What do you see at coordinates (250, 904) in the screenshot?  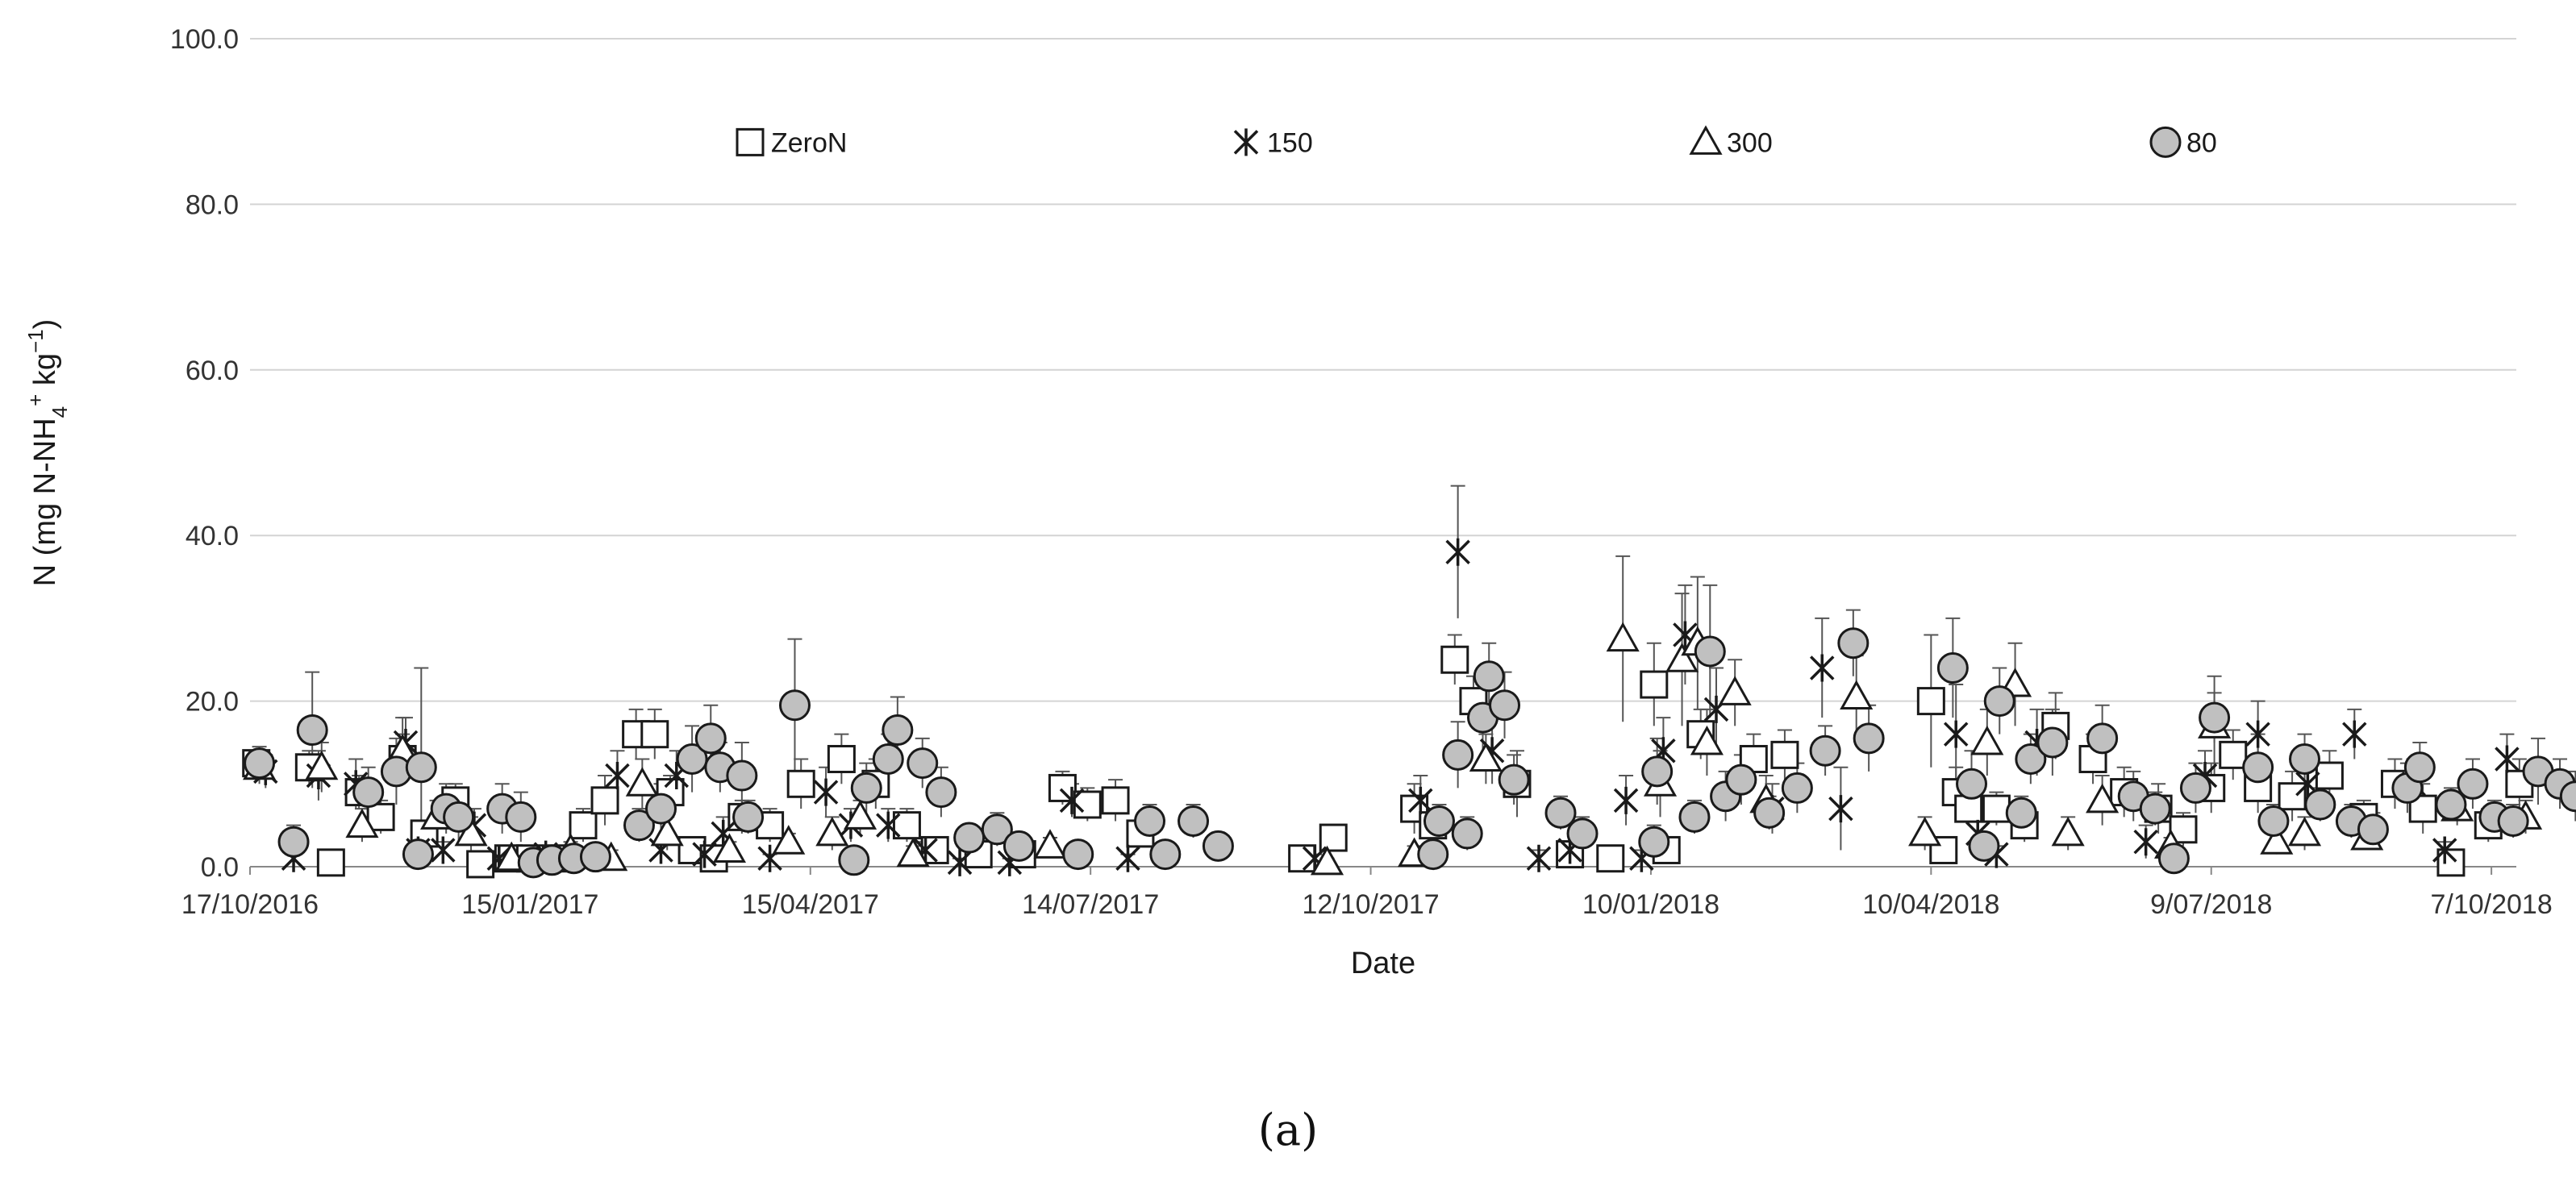 I see `x-tick-label: 17/10/2016` at bounding box center [250, 904].